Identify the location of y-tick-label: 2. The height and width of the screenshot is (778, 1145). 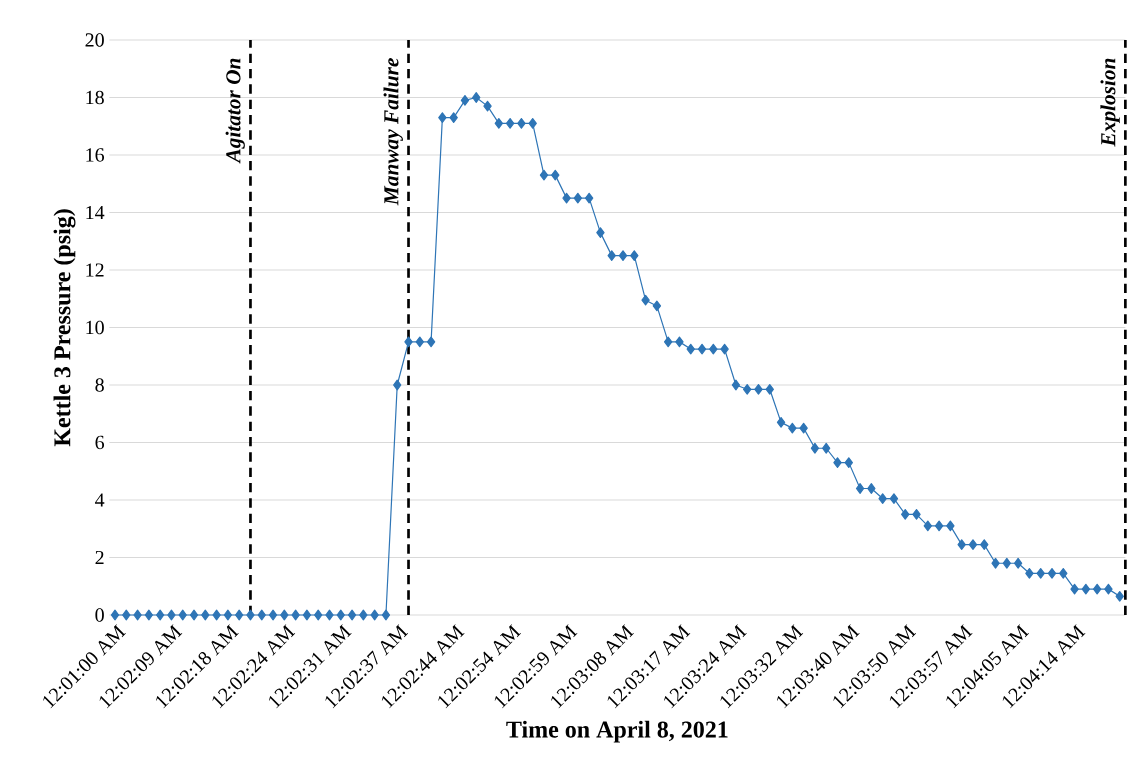
(99, 557).